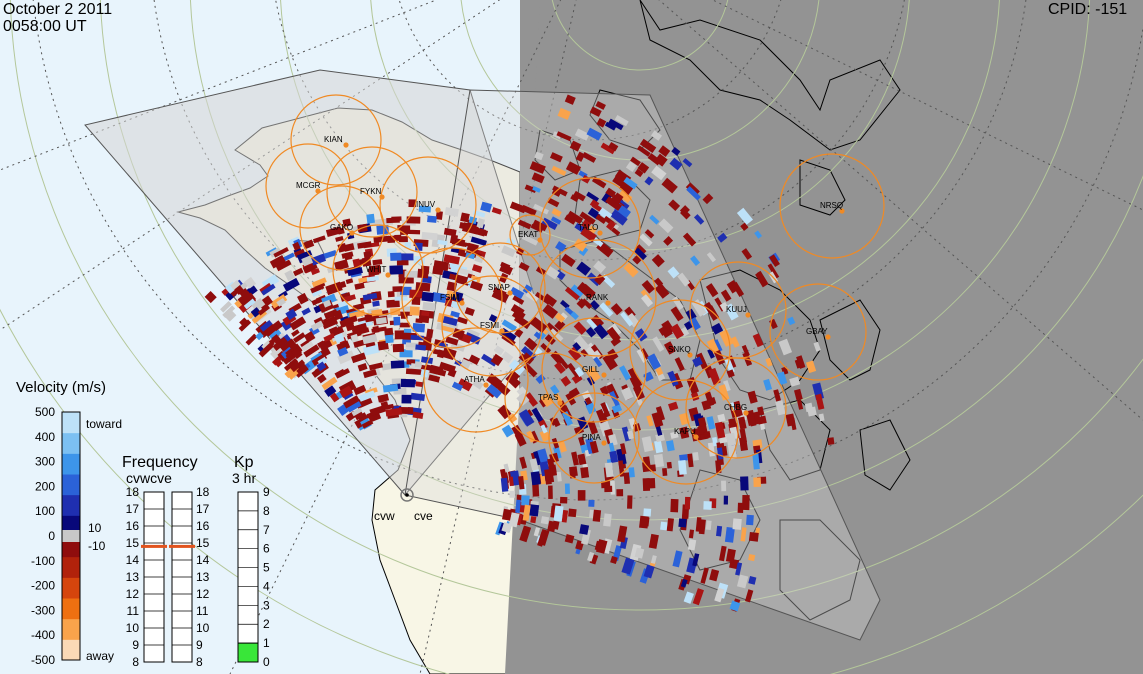 The height and width of the screenshot is (674, 1143). Describe the element at coordinates (528, 234) in the screenshot. I see `station-label-ekat: EKAT` at that location.